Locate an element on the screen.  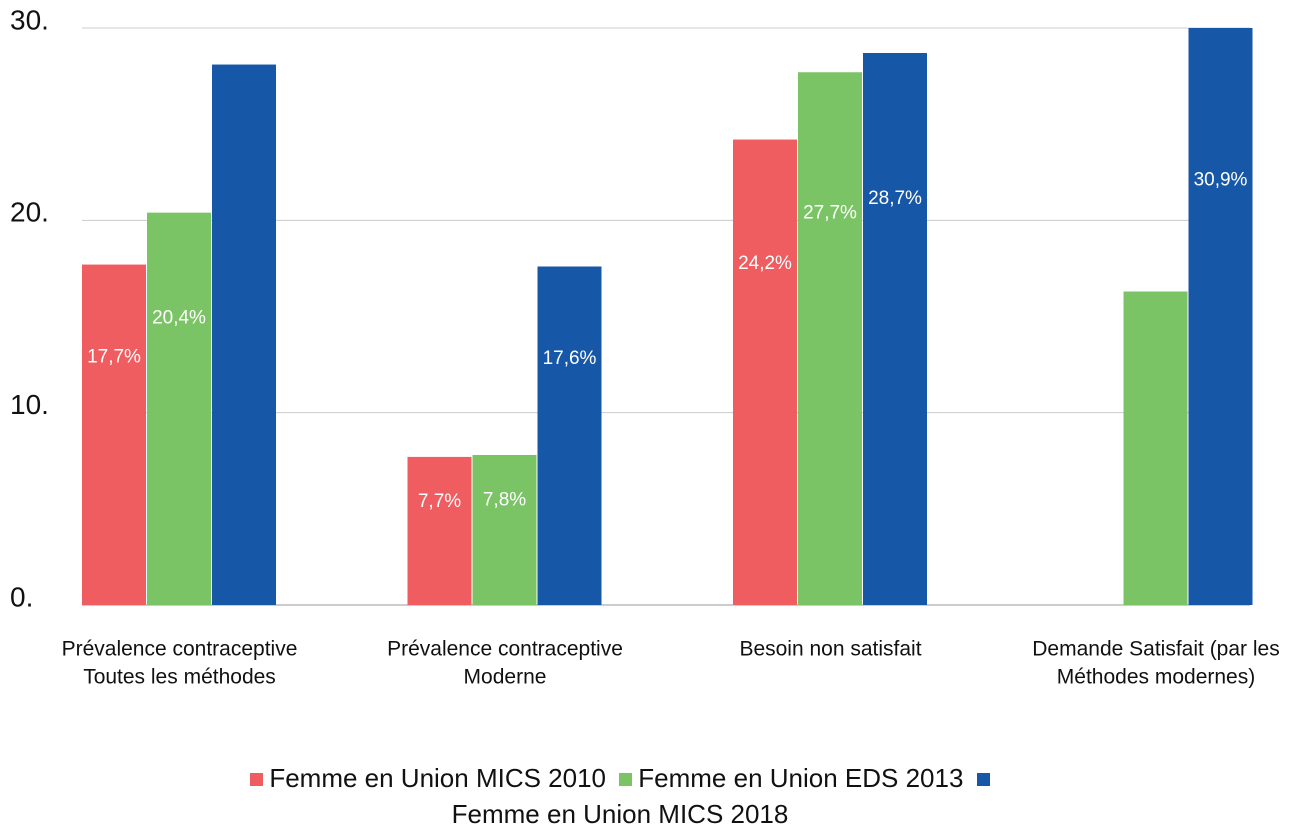
x-tick-label: Méthodes modernes) is located at coordinates (1156, 677).